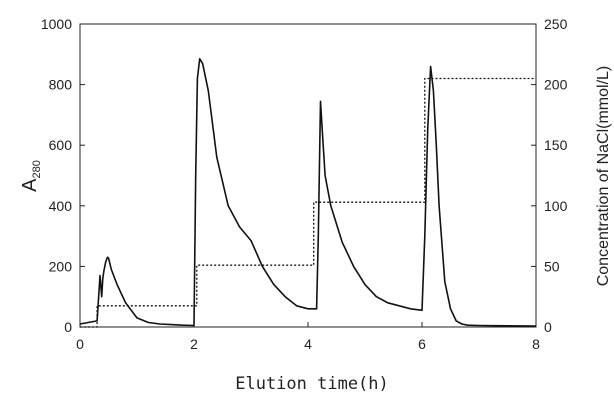 The height and width of the screenshot is (398, 614). What do you see at coordinates (312, 384) in the screenshot?
I see `x-axis-label: Elution time(h)` at bounding box center [312, 384].